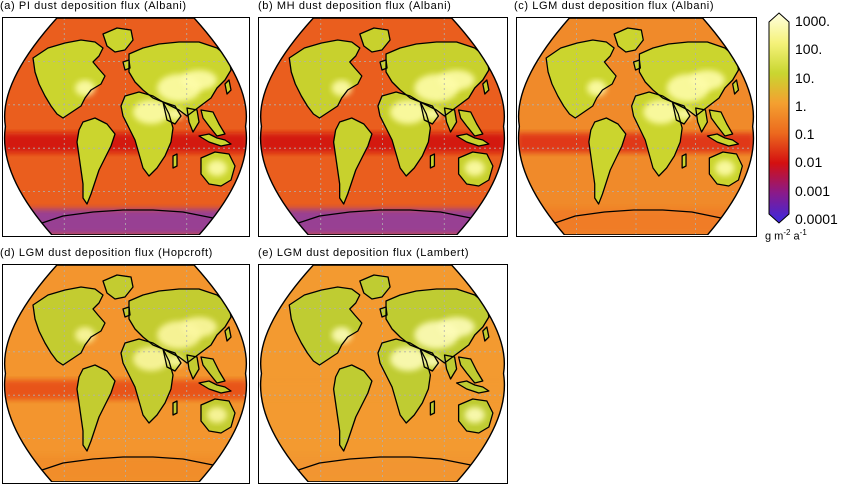 This screenshot has height=486, width=850. What do you see at coordinates (813, 190) in the screenshot?
I see `colorbar-tick-label: 0.001` at bounding box center [813, 190].